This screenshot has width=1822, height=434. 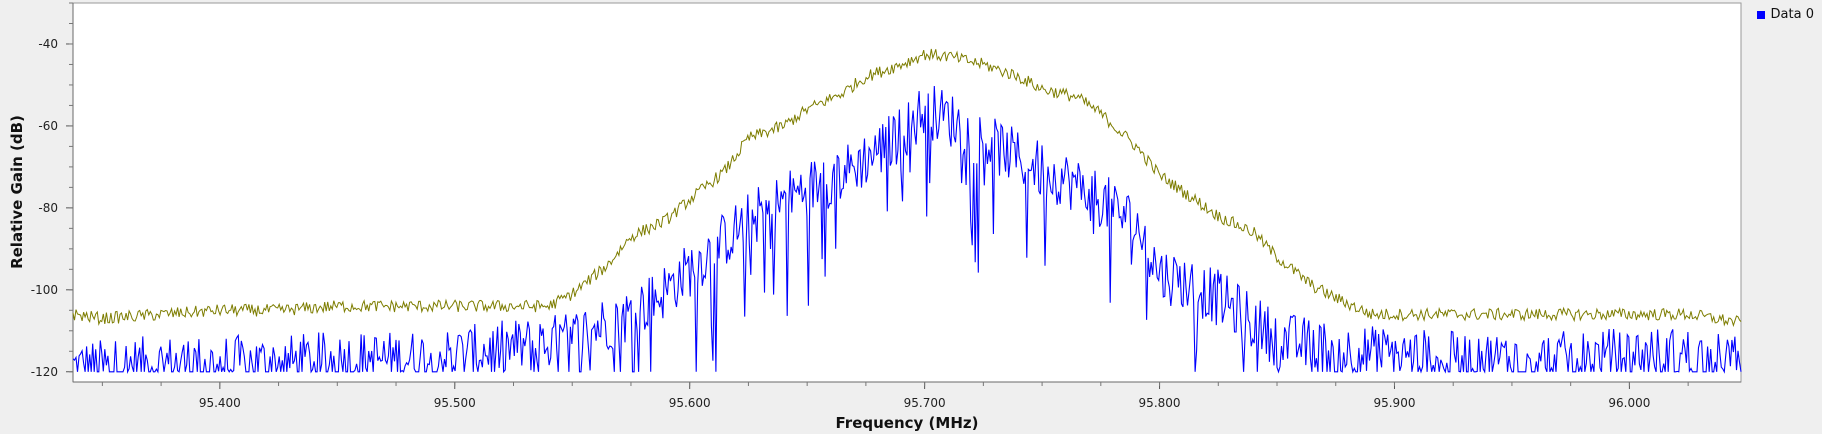 I want to click on legend-label-data-0: Data 0, so click(x=1792, y=14).